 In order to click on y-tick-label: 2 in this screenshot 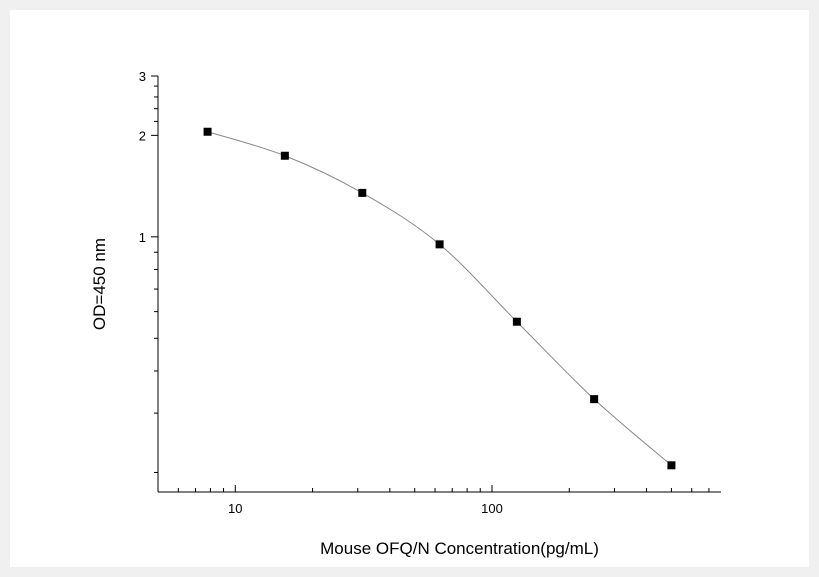, I will do `click(142, 135)`.